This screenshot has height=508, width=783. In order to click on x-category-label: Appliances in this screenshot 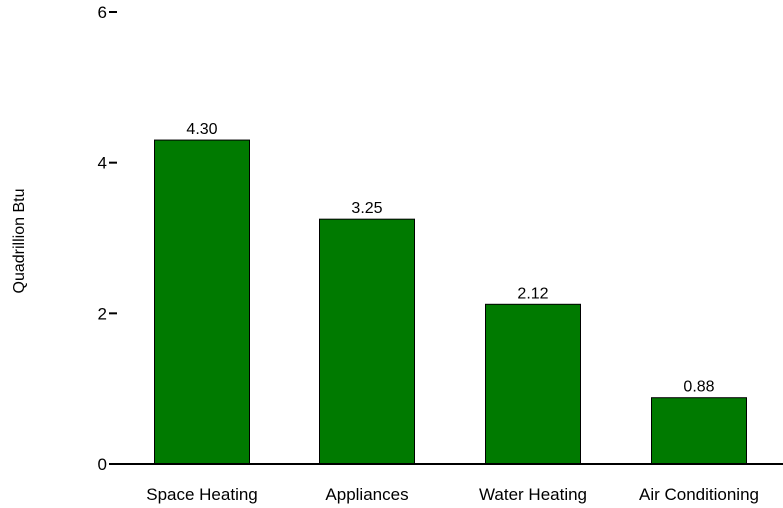, I will do `click(366, 494)`.